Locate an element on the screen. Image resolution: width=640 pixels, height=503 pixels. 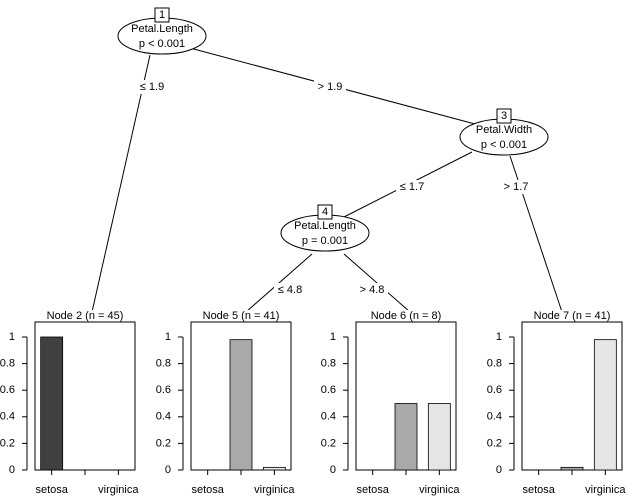
node-id: 3 is located at coordinates (504, 116).